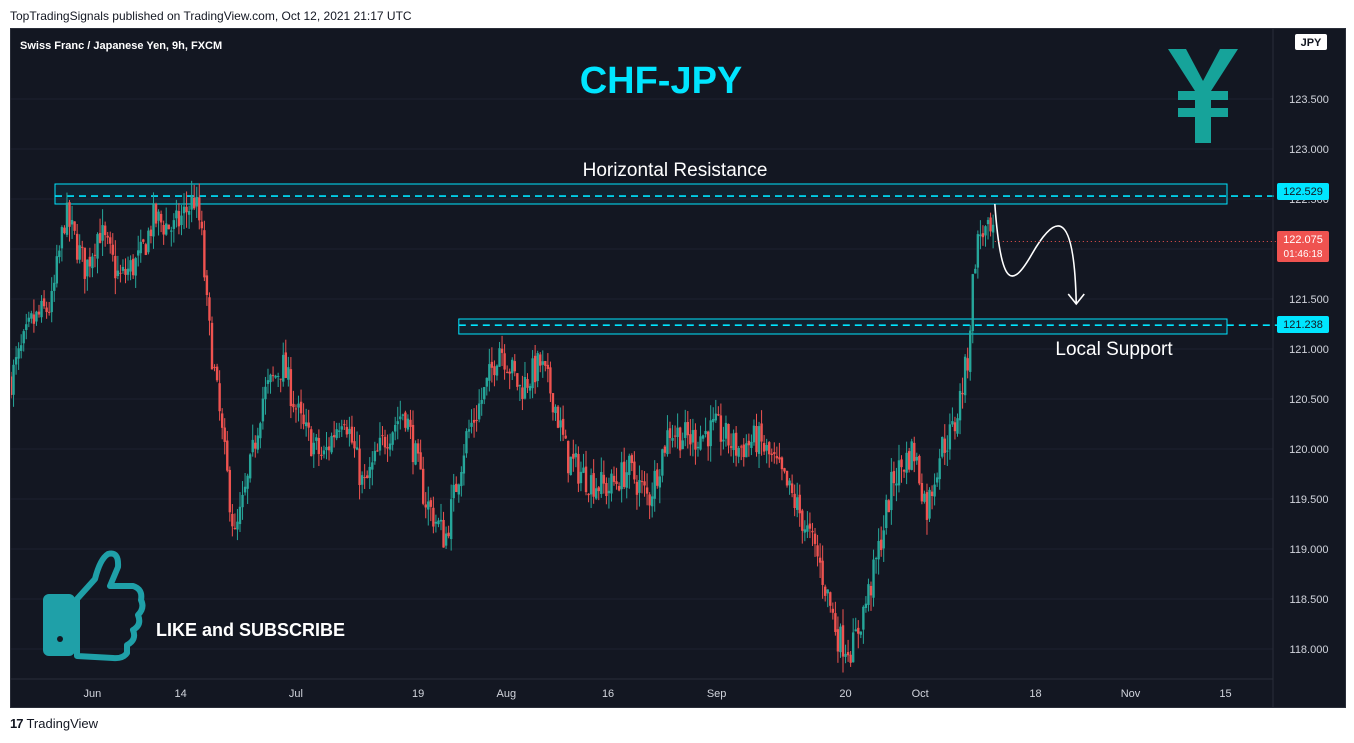 Image resolution: width=1354 pixels, height=743 pixels. What do you see at coordinates (121, 46) in the screenshot?
I see `symbol-description: Swiss Franc / Japanese Yen, 9h, FXCM` at bounding box center [121, 46].